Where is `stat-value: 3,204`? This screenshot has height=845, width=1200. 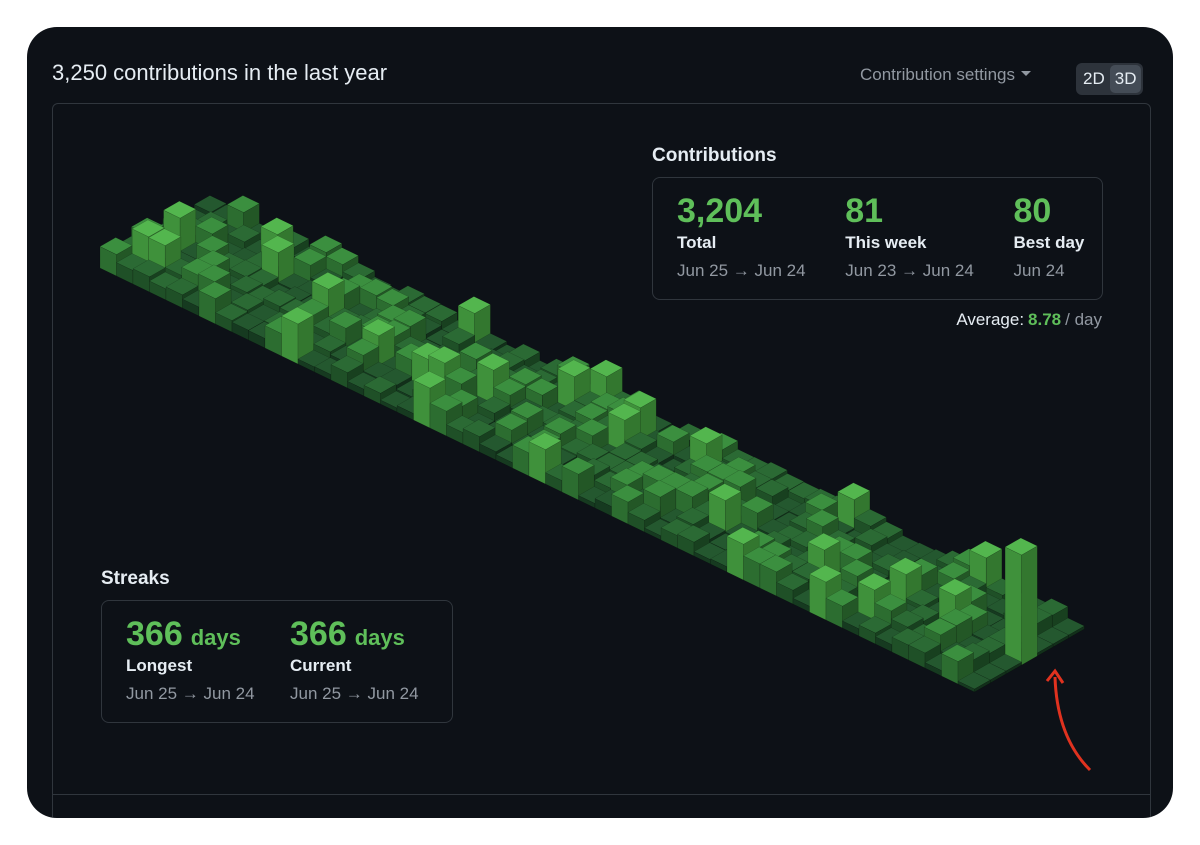
stat-value: 3,204 is located at coordinates (720, 211).